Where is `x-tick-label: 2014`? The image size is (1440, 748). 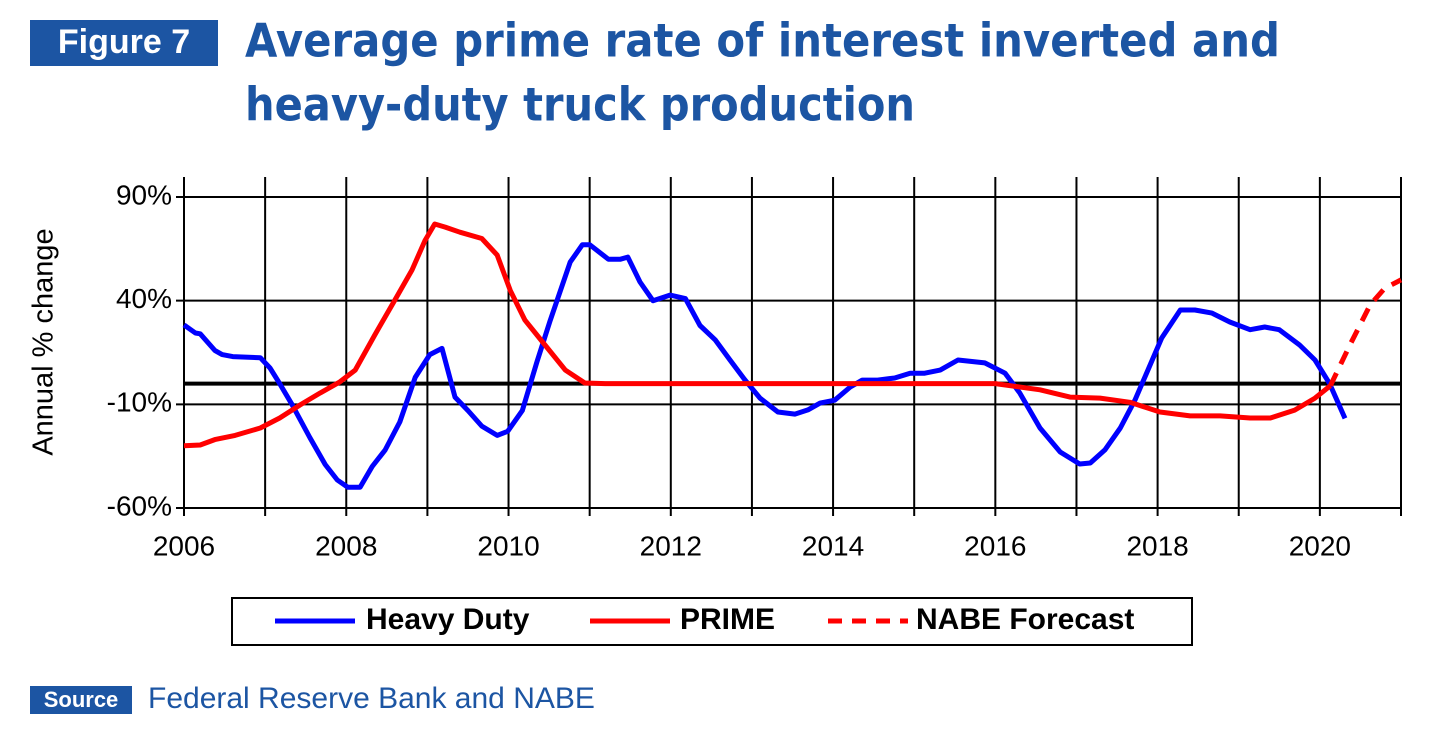
x-tick-label: 2014 is located at coordinates (833, 545).